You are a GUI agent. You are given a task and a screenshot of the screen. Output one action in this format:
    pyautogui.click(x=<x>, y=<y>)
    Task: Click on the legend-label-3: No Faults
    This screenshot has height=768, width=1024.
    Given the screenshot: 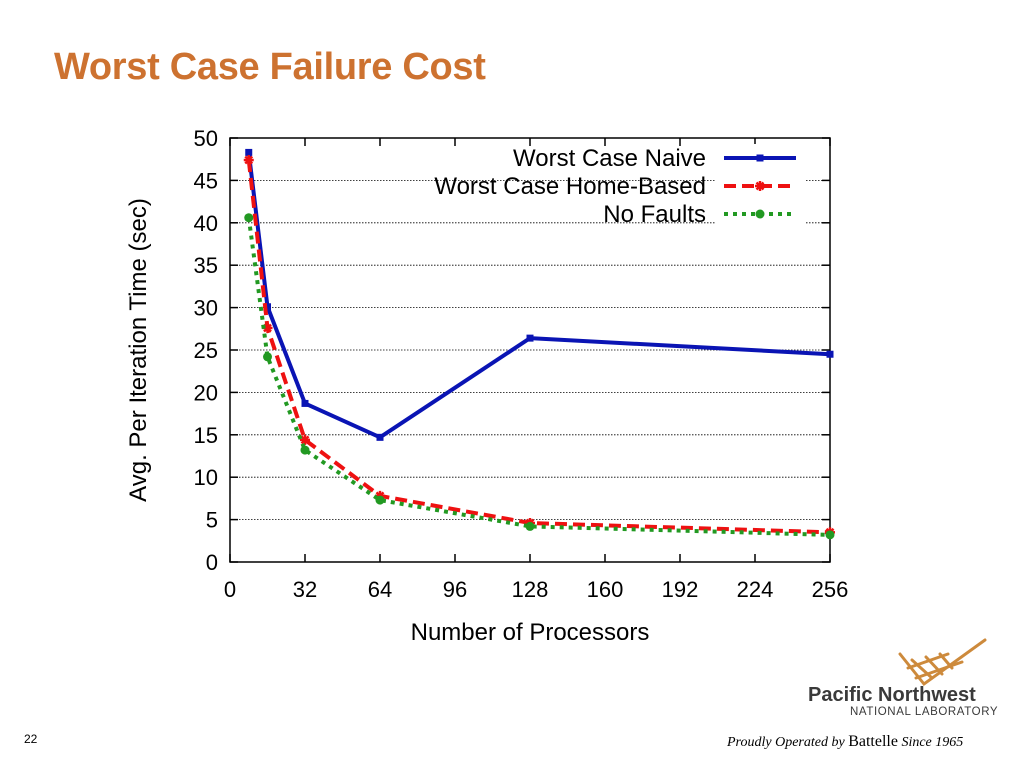 What is the action you would take?
    pyautogui.click(x=654, y=214)
    